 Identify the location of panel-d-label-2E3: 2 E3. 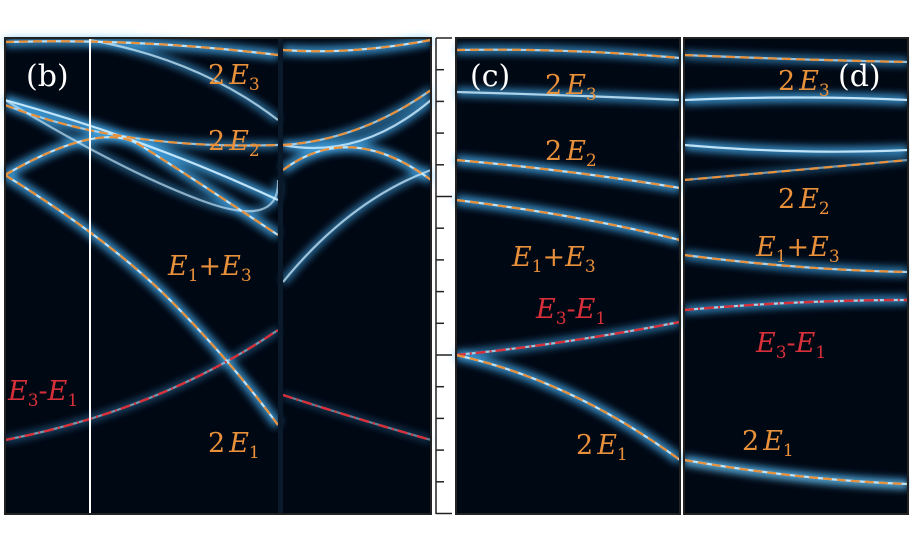
(804, 83).